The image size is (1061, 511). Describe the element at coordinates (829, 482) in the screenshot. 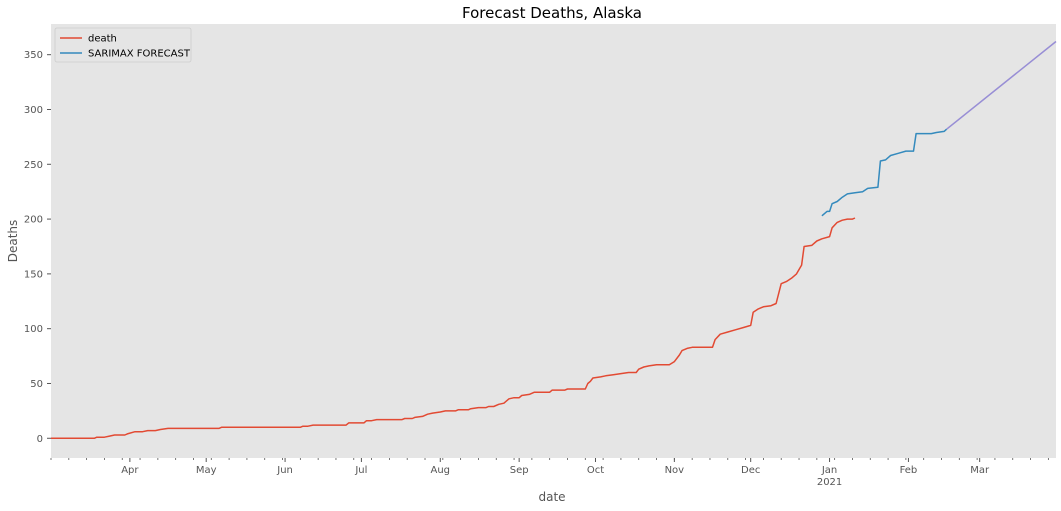

I see `x-tick-sublabel: 2021` at that location.